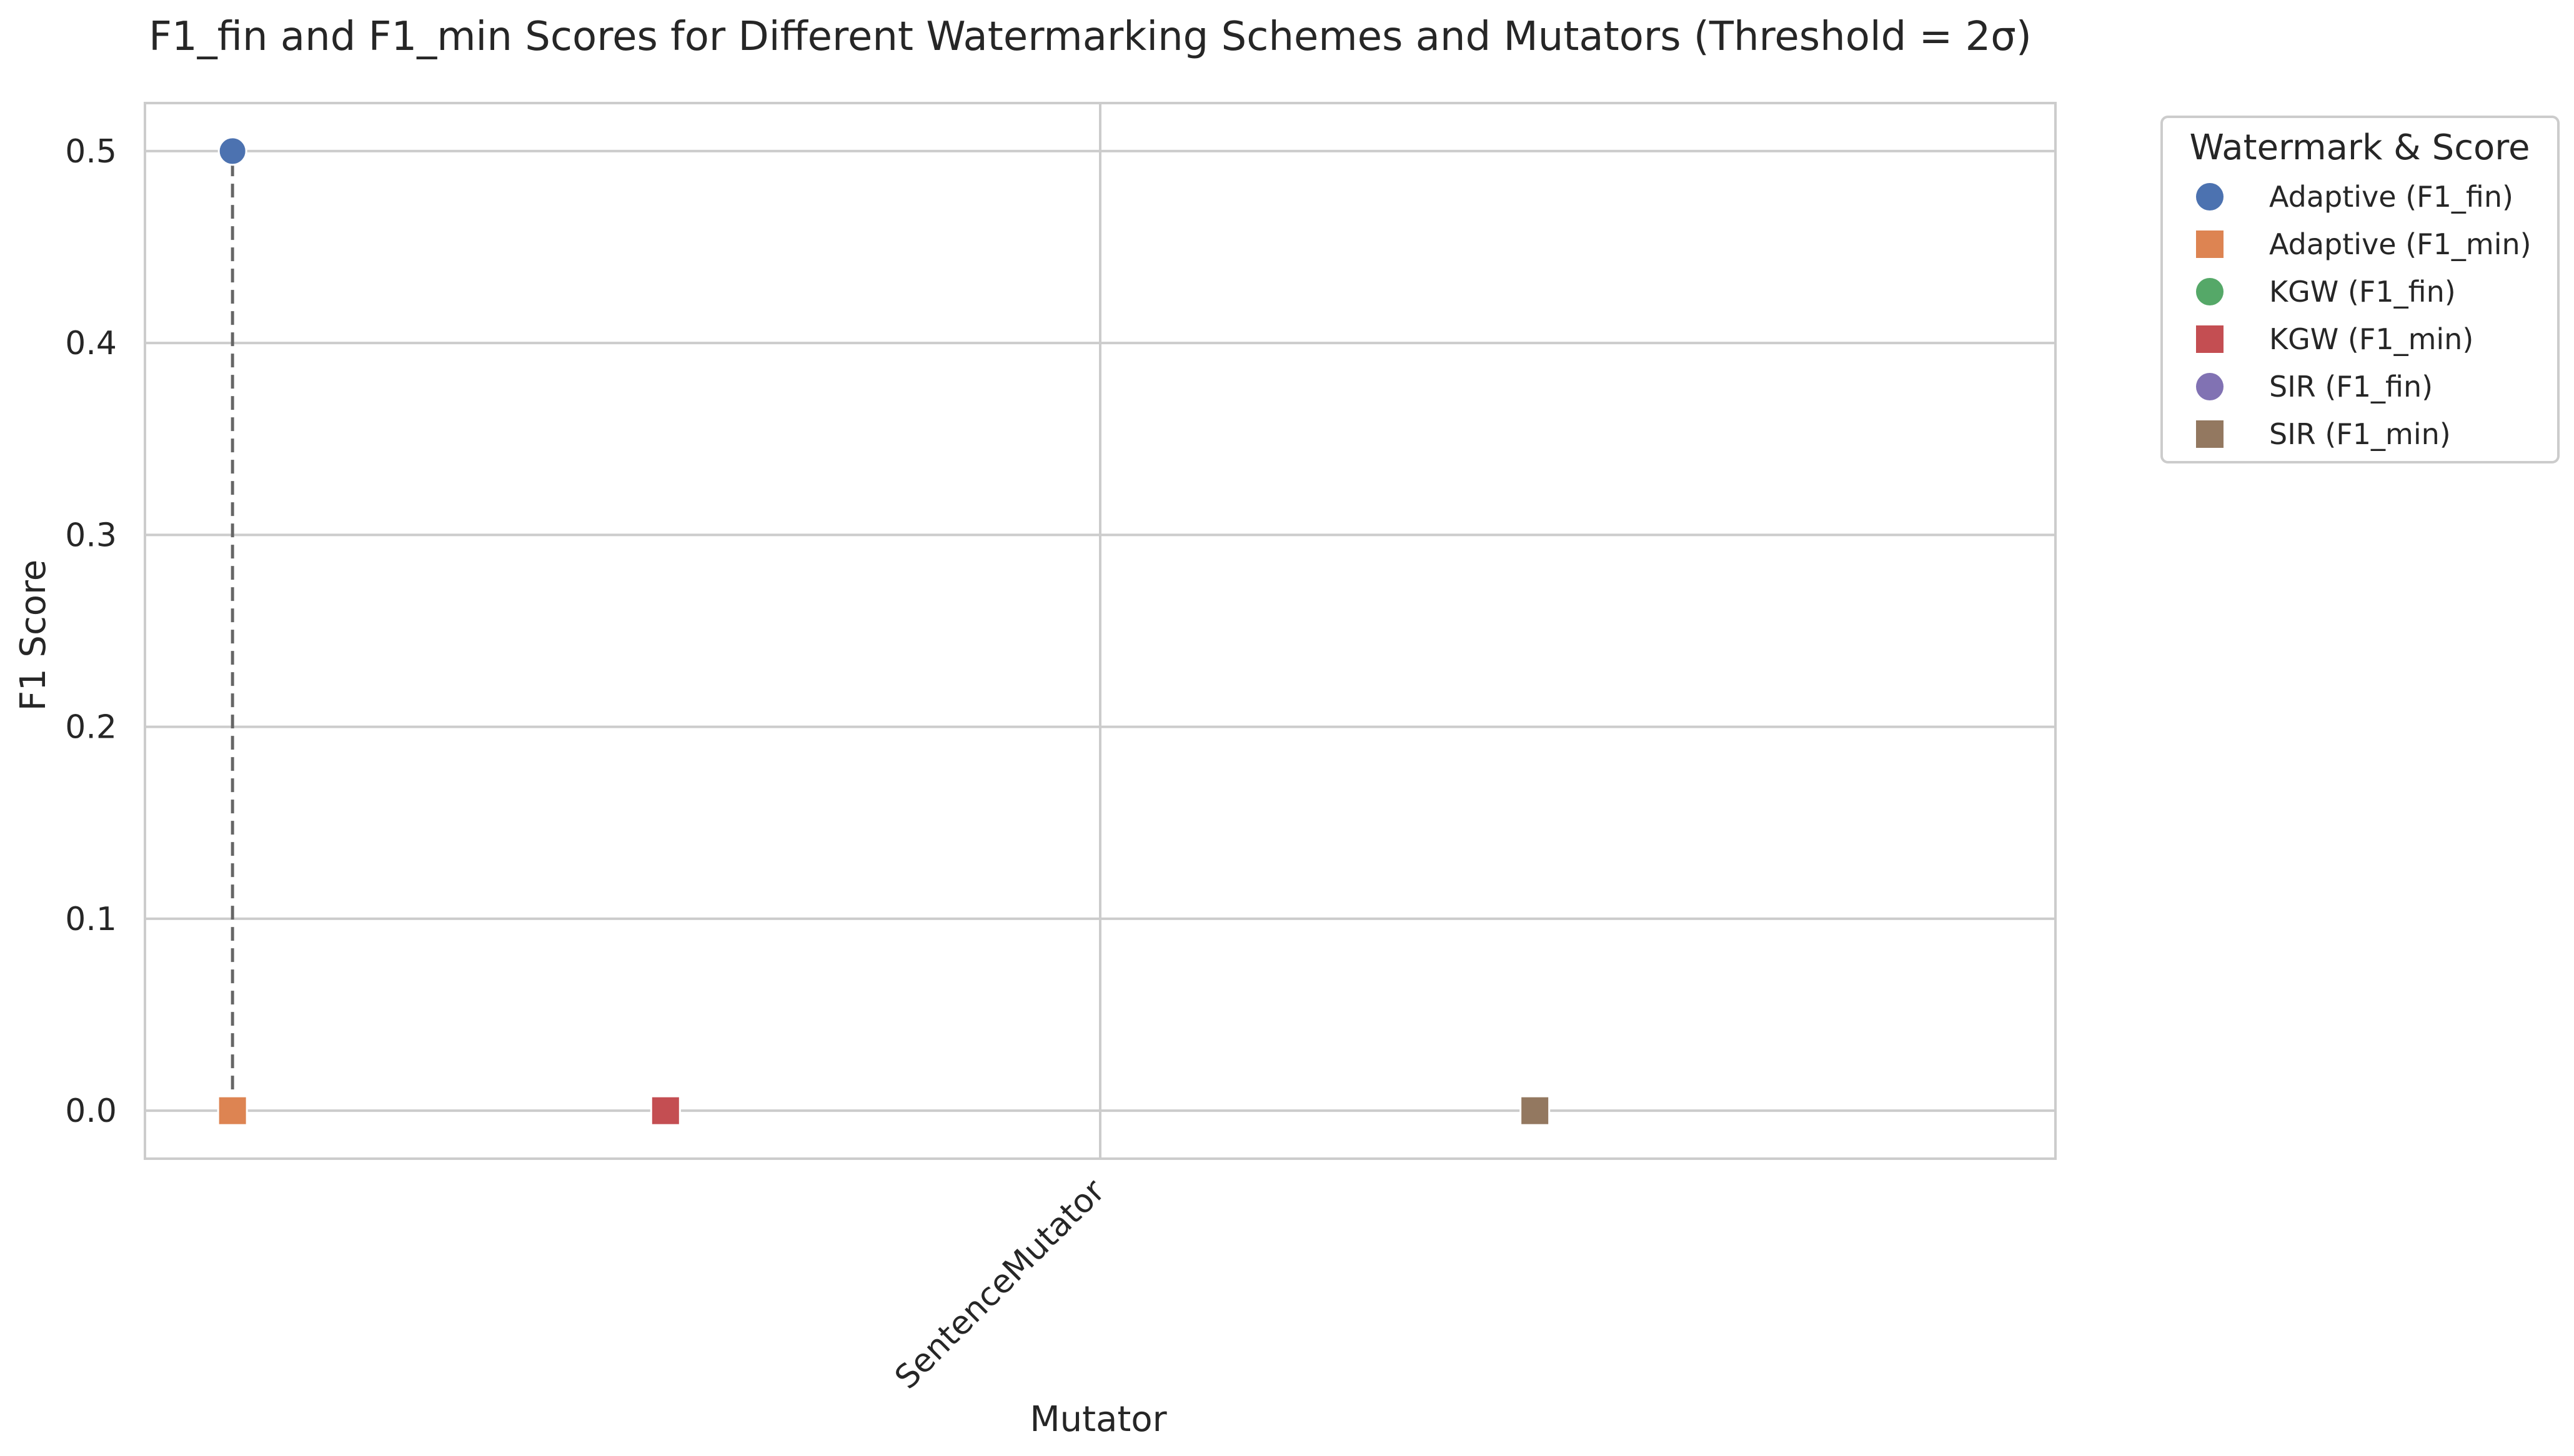  I want to click on x-tick-label: SentenceMutator, so click(1000, 1284).